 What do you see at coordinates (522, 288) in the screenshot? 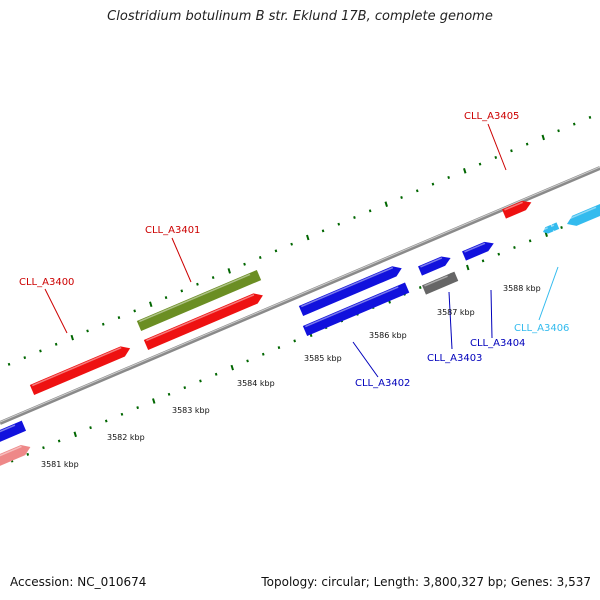
I see `tick-label: 3588 kbp` at bounding box center [522, 288].